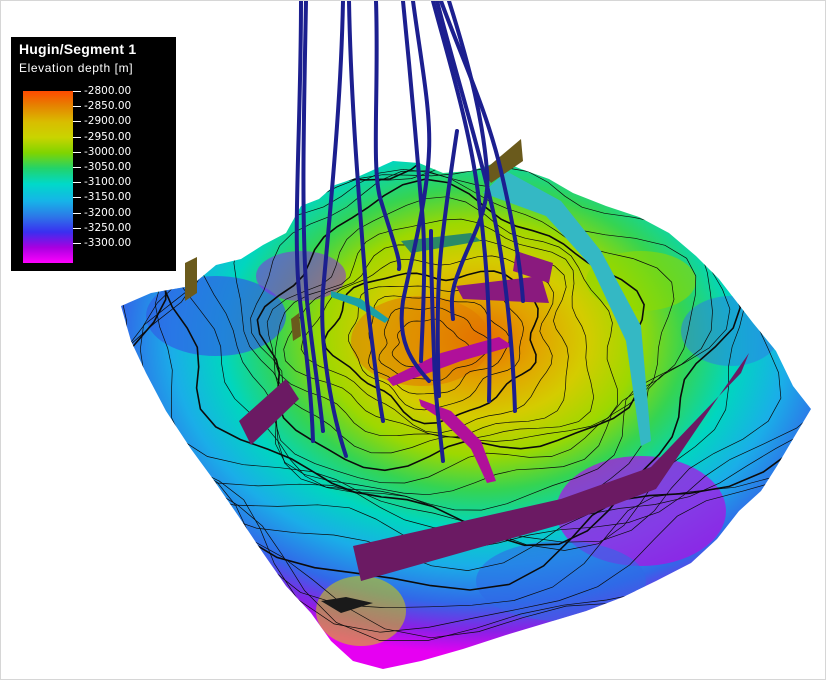 This screenshot has width=826, height=681. I want to click on legend-label: -3000.00, so click(108, 151).